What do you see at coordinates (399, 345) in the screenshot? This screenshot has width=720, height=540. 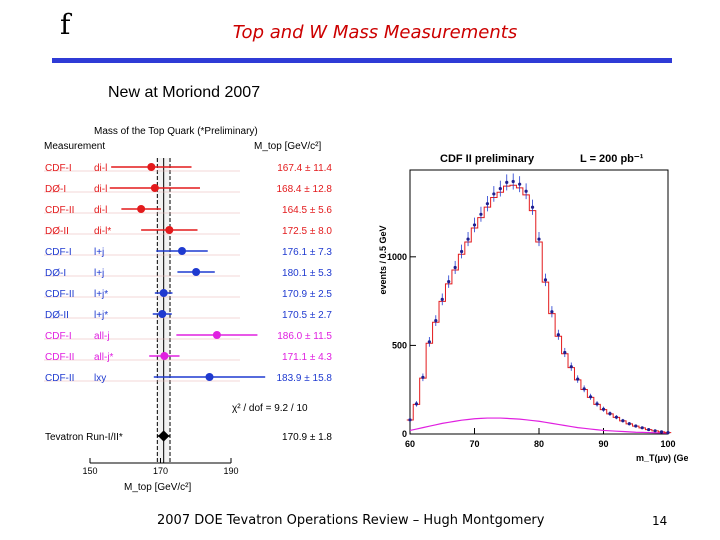 I see `w-y-tick-label: 500` at bounding box center [399, 345].